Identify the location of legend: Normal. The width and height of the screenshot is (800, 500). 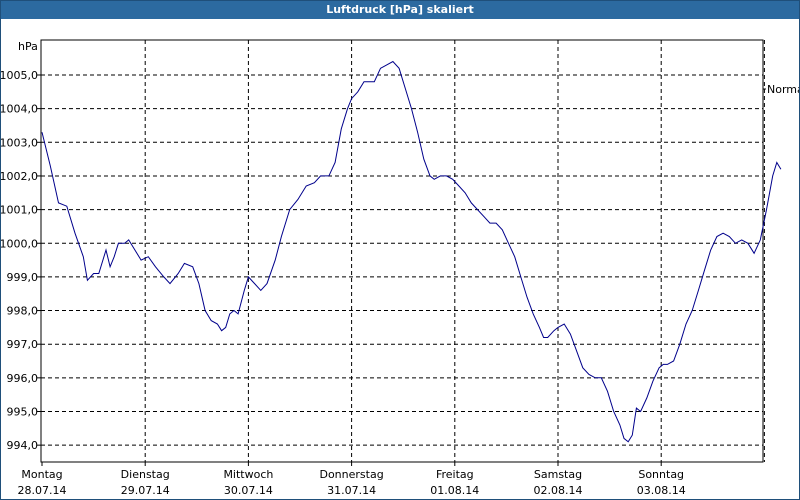
(781, 89).